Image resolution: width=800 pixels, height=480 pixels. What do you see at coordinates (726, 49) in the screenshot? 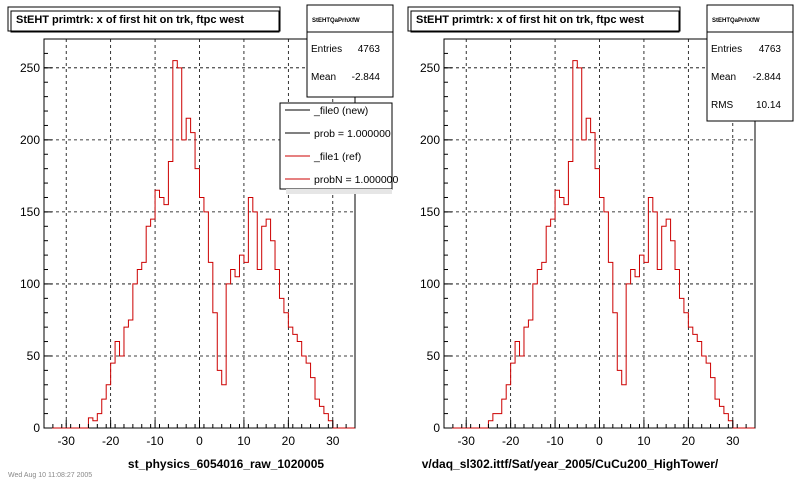
I see `stats-entries-label-right: Entries` at bounding box center [726, 49].